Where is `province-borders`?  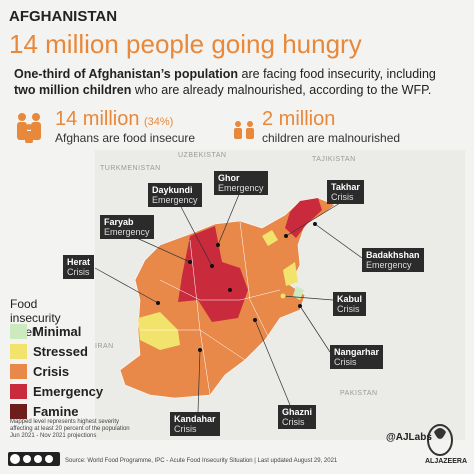 province-borders is located at coordinates (210, 308).